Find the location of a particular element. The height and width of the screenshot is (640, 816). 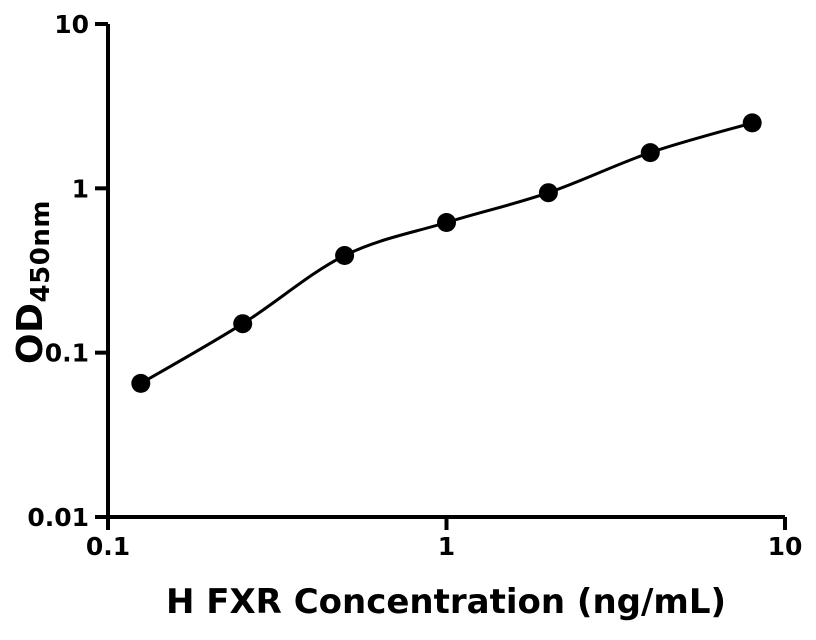

x-axis-ticks: 0.1 1 10 is located at coordinates (444, 539).